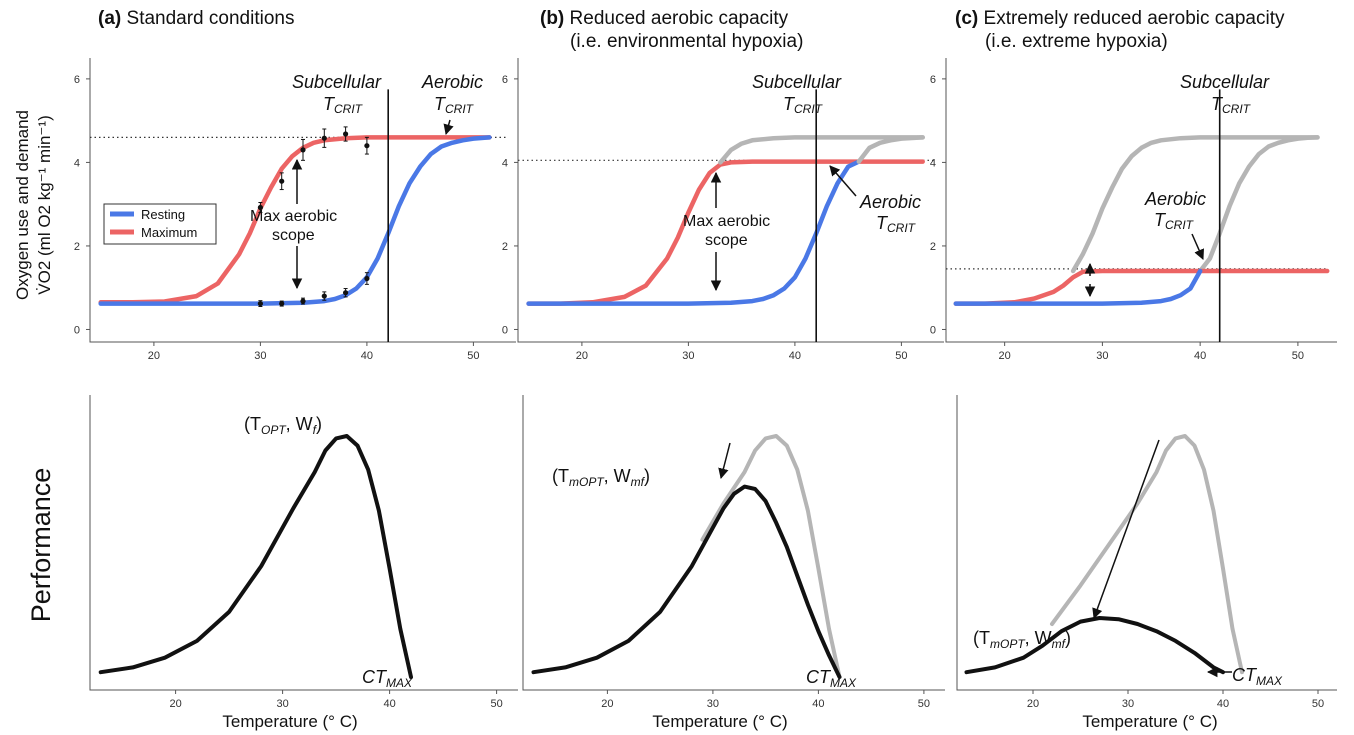  I want to click on max-aerobic-scope-label2-b: scope, so click(726, 240).